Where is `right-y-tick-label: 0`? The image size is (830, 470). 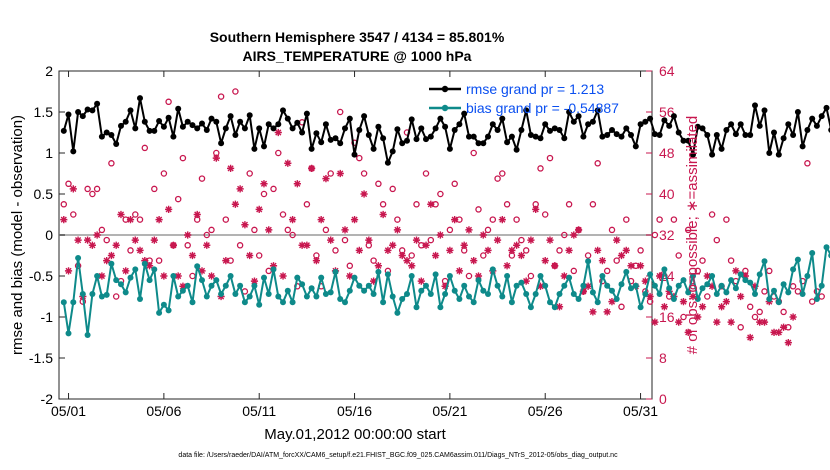
right-y-tick-label: 0 is located at coordinates (663, 399).